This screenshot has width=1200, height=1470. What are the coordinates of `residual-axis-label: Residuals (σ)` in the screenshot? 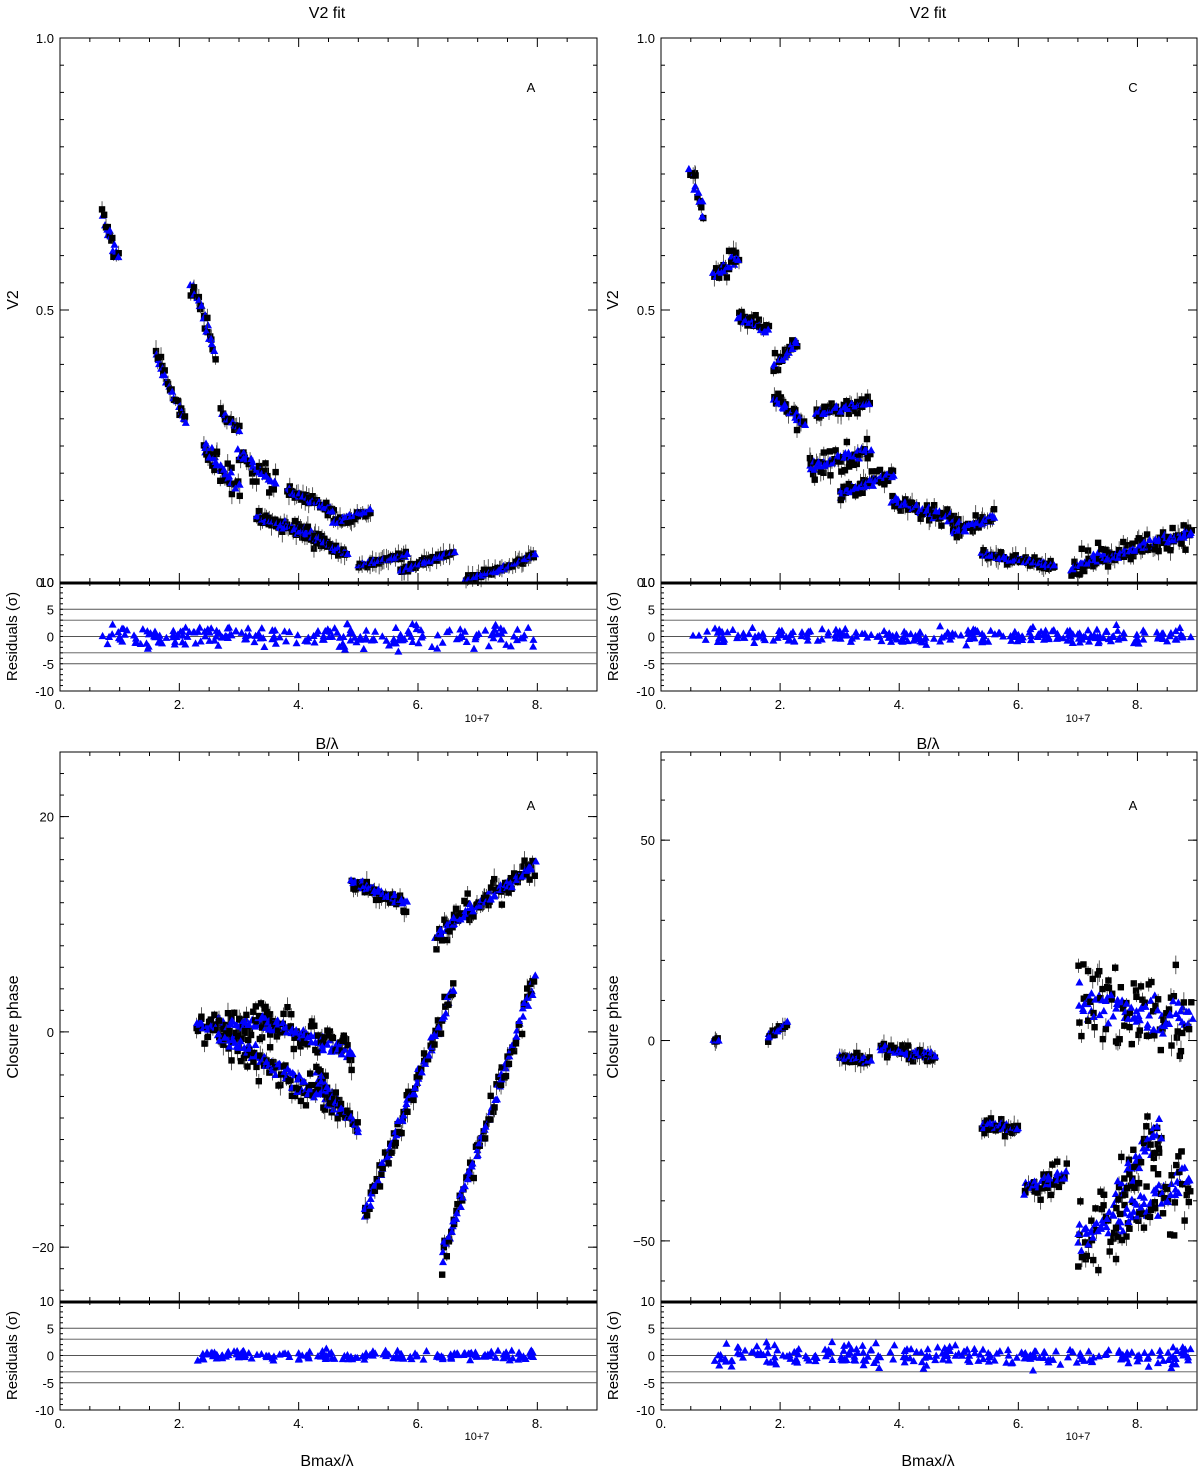 It's located at (613, 636).